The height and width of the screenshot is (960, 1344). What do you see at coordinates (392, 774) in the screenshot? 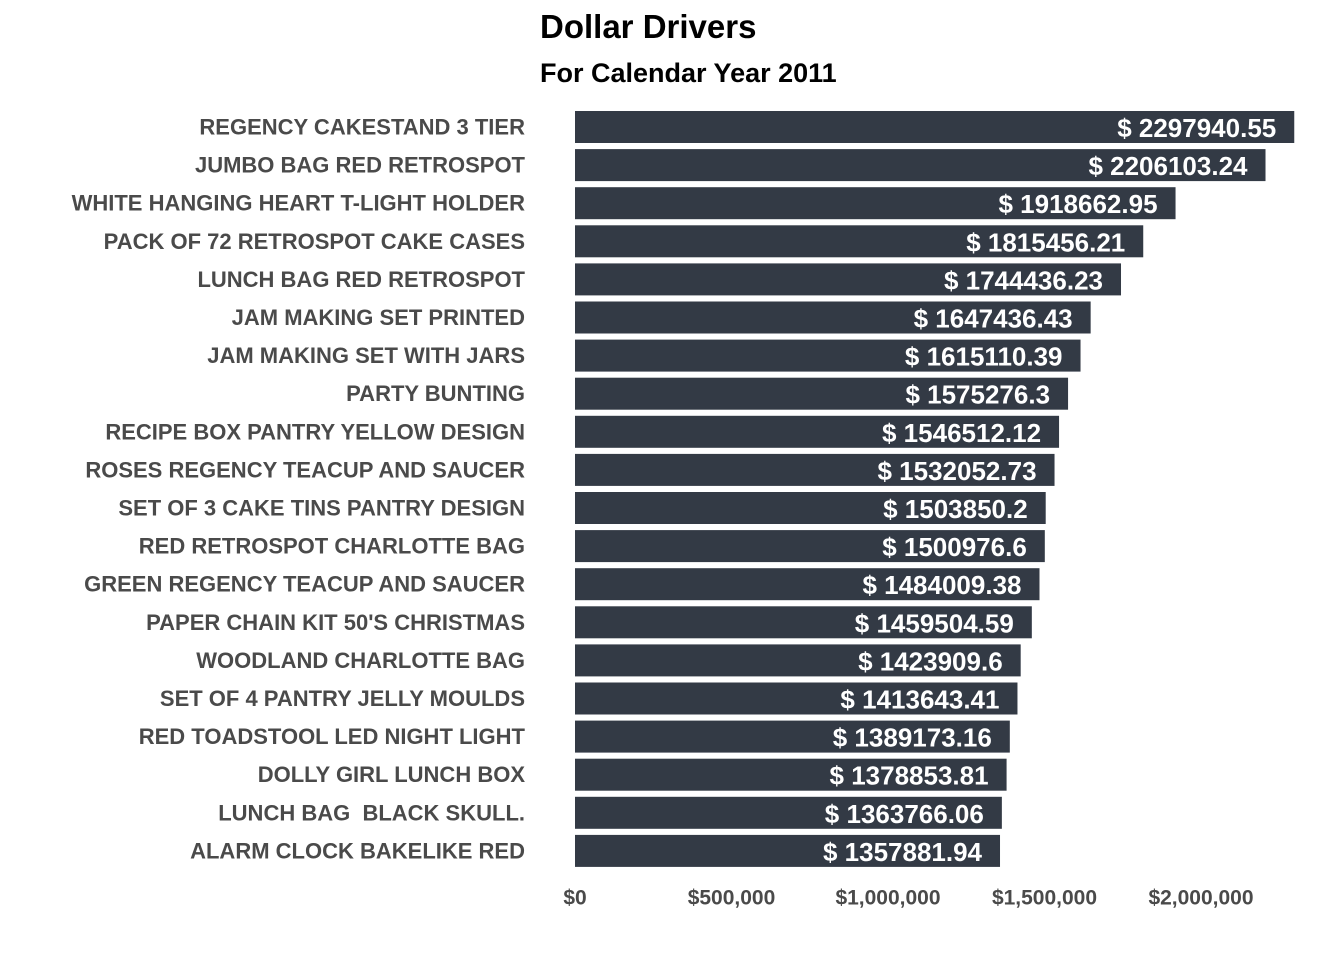
I see `category-label: DOLLY GIRL LUNCH BOX` at bounding box center [392, 774].